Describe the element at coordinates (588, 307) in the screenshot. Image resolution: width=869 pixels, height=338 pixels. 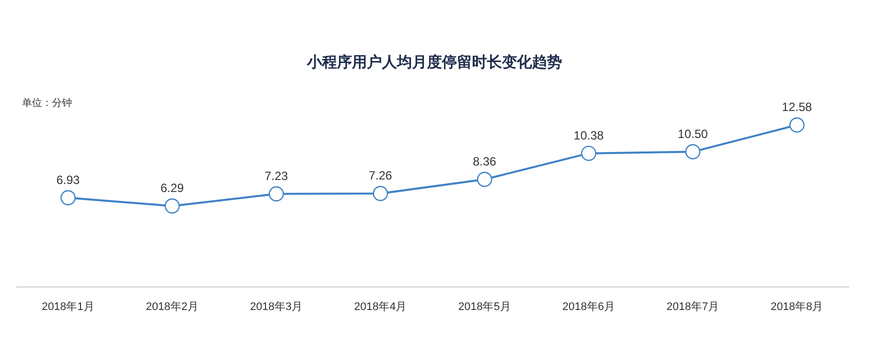
I see `x-tick-label: 2018年6月` at that location.